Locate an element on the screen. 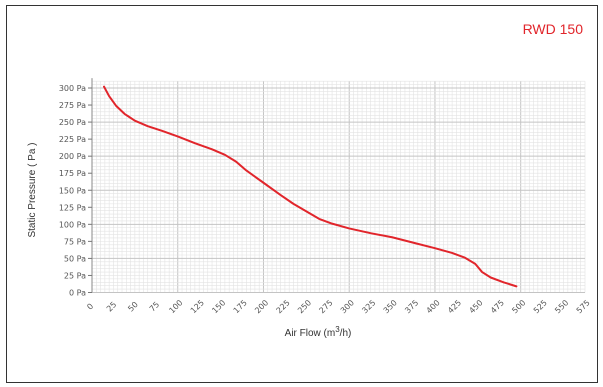 This screenshot has height=387, width=603. x-tick-label: 175 is located at coordinates (240, 306).